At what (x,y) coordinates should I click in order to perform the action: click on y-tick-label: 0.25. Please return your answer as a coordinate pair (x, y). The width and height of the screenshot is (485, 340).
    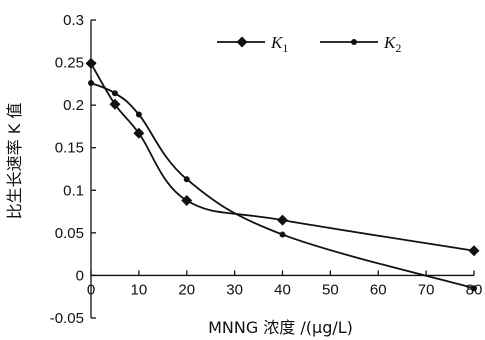
    Looking at the image, I should click on (69, 63).